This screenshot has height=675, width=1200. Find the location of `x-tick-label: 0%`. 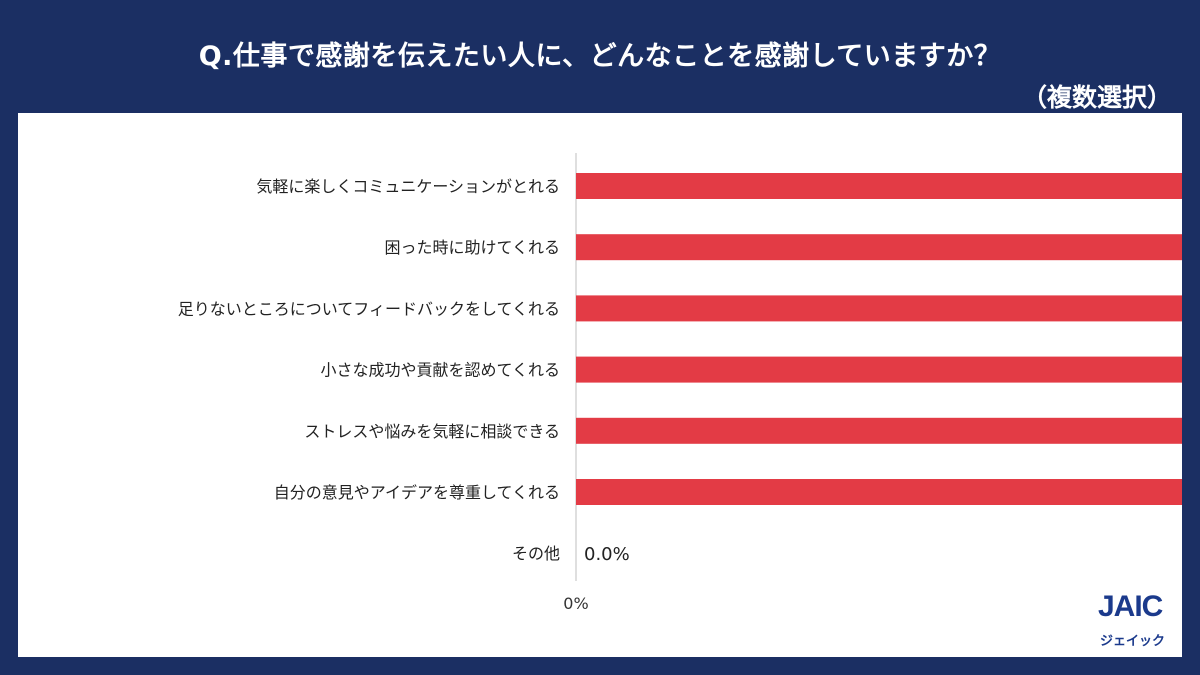

x-tick-label: 0% is located at coordinates (575, 603).